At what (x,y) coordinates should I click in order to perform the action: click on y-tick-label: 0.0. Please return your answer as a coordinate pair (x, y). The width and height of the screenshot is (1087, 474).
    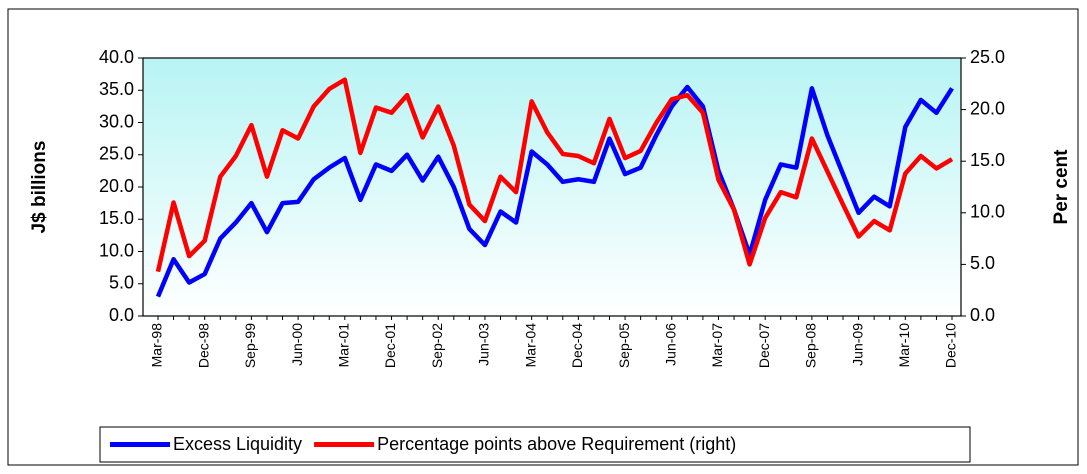
    Looking at the image, I should click on (121, 315).